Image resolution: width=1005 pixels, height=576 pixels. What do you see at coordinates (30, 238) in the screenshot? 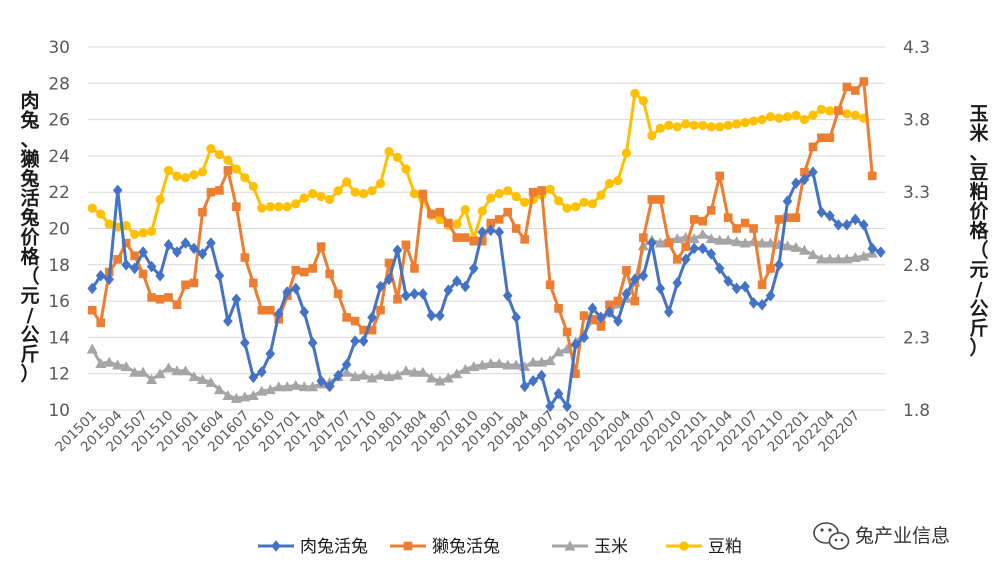
I see `y-left-title-char: 价` at bounding box center [30, 238].